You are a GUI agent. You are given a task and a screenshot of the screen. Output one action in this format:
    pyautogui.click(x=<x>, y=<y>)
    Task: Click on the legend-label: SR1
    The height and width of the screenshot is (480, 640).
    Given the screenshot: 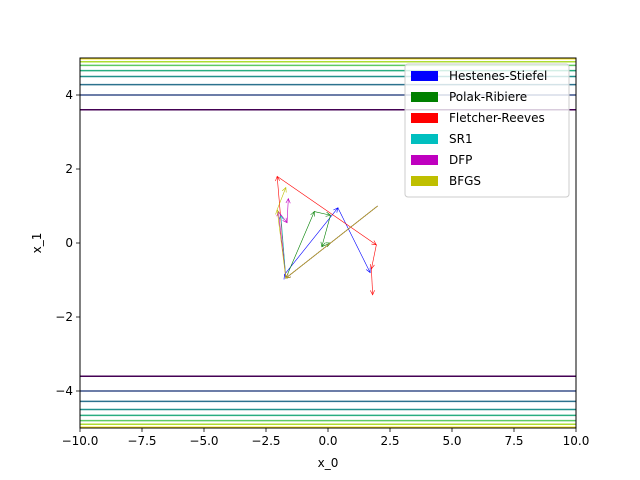 What is the action you would take?
    pyautogui.click(x=461, y=139)
    